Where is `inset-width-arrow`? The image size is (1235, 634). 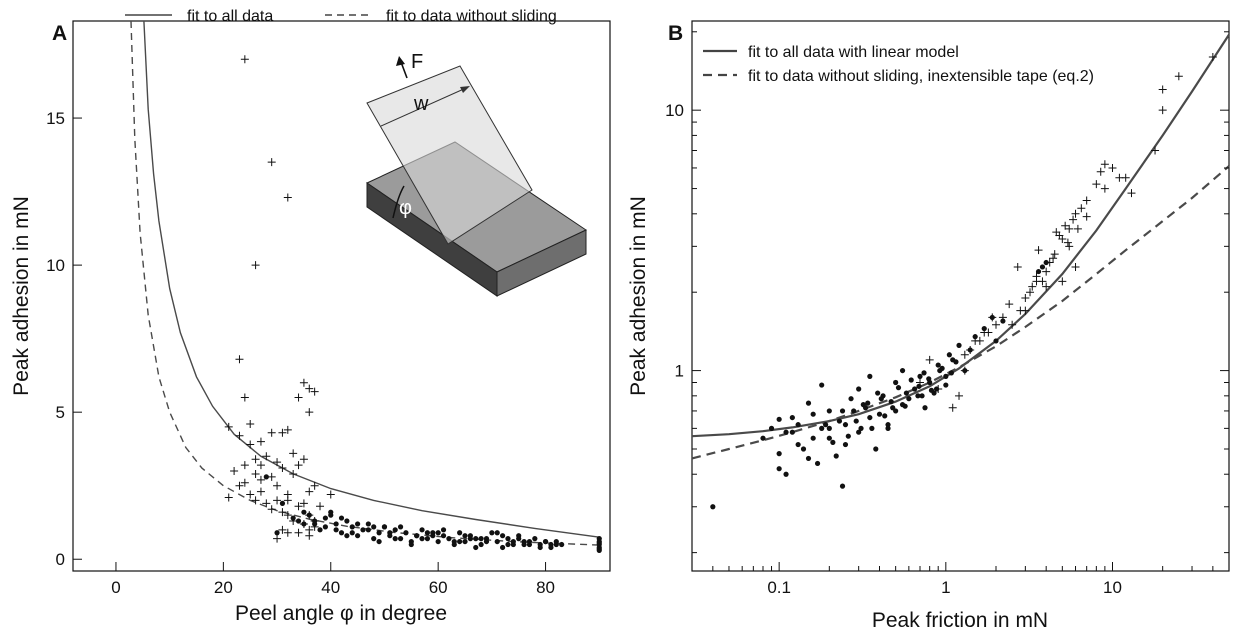 inset-width-arrow is located at coordinates (423, 107).